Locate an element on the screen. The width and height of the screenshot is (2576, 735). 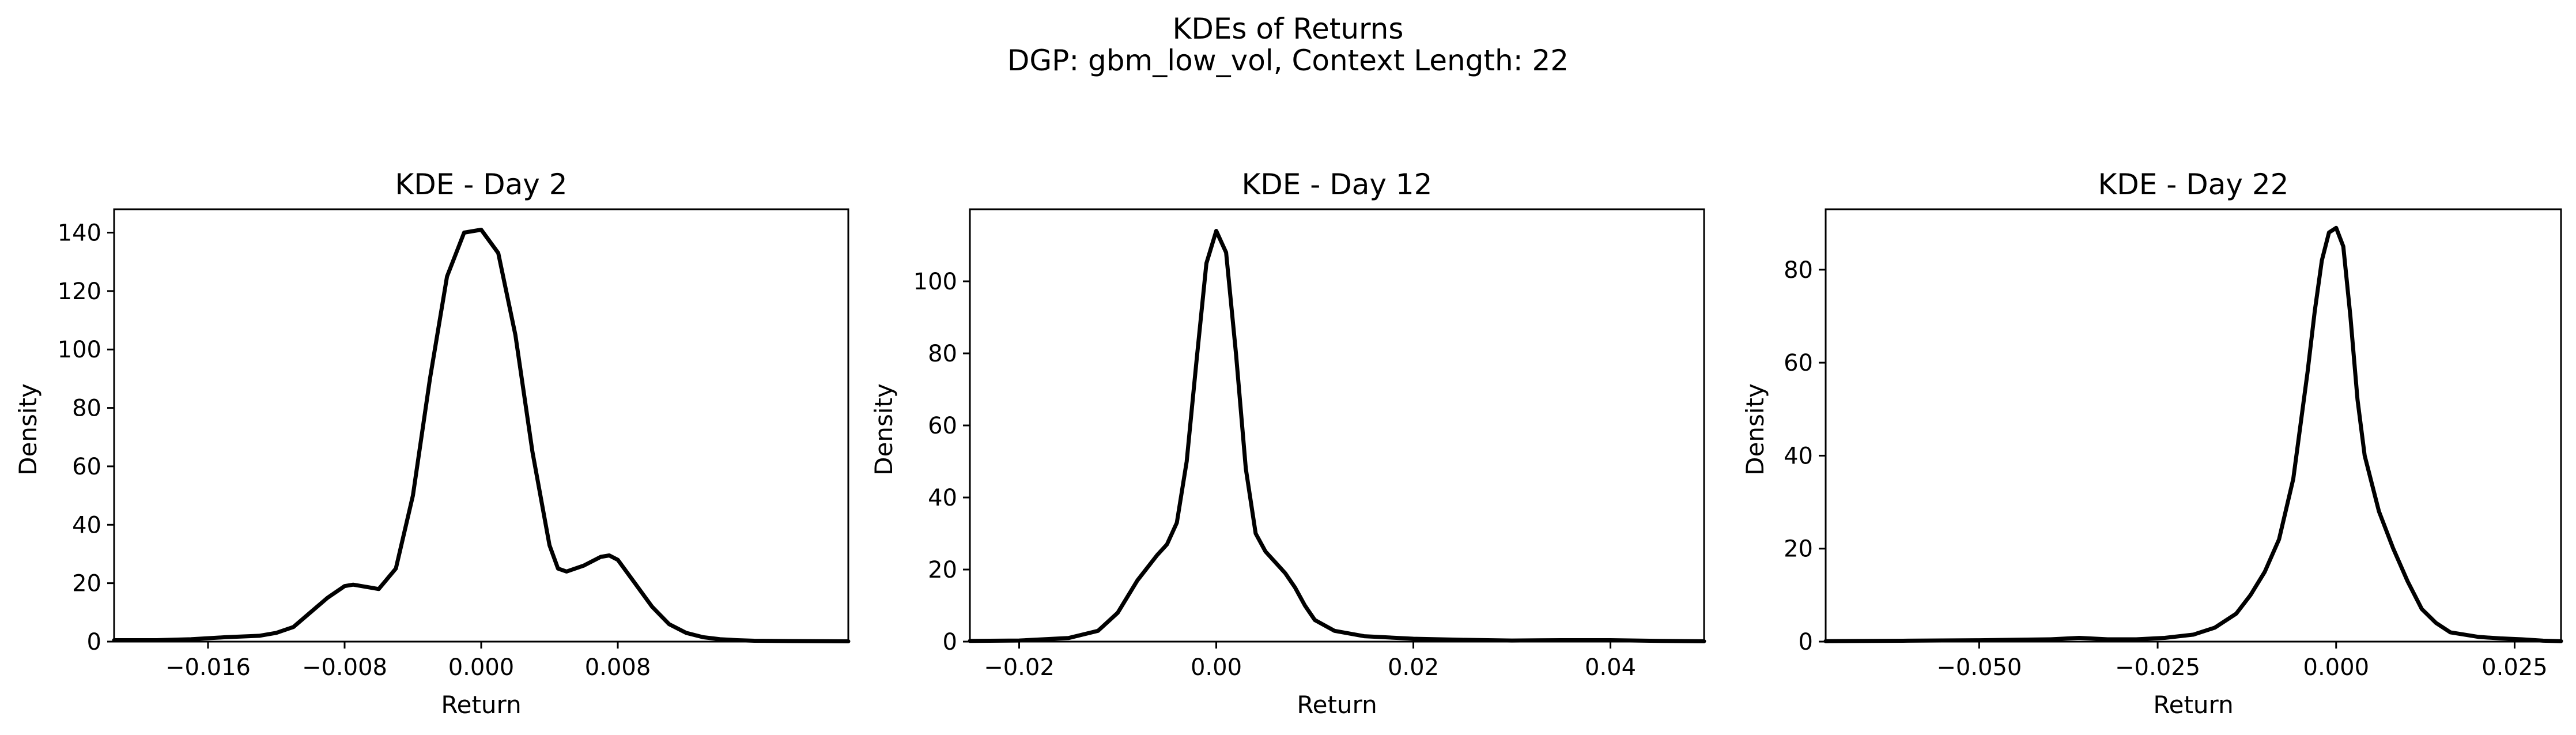
panel-title: KDE - Day 2 is located at coordinates (481, 184).